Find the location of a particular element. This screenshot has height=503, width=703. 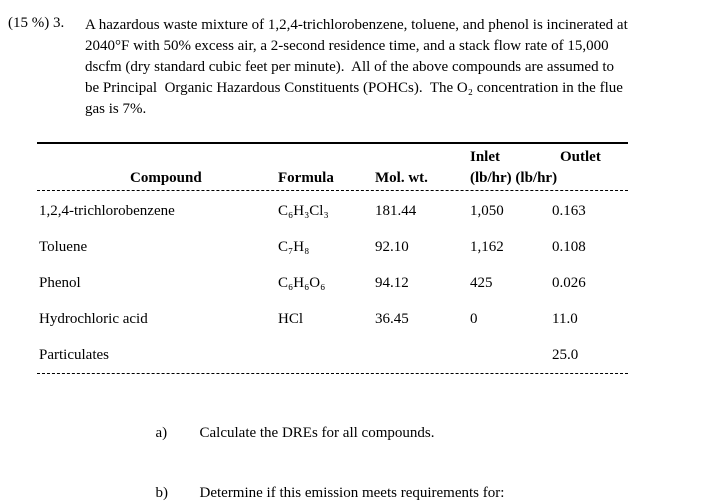

header-formula: Formula is located at coordinates (306, 178).